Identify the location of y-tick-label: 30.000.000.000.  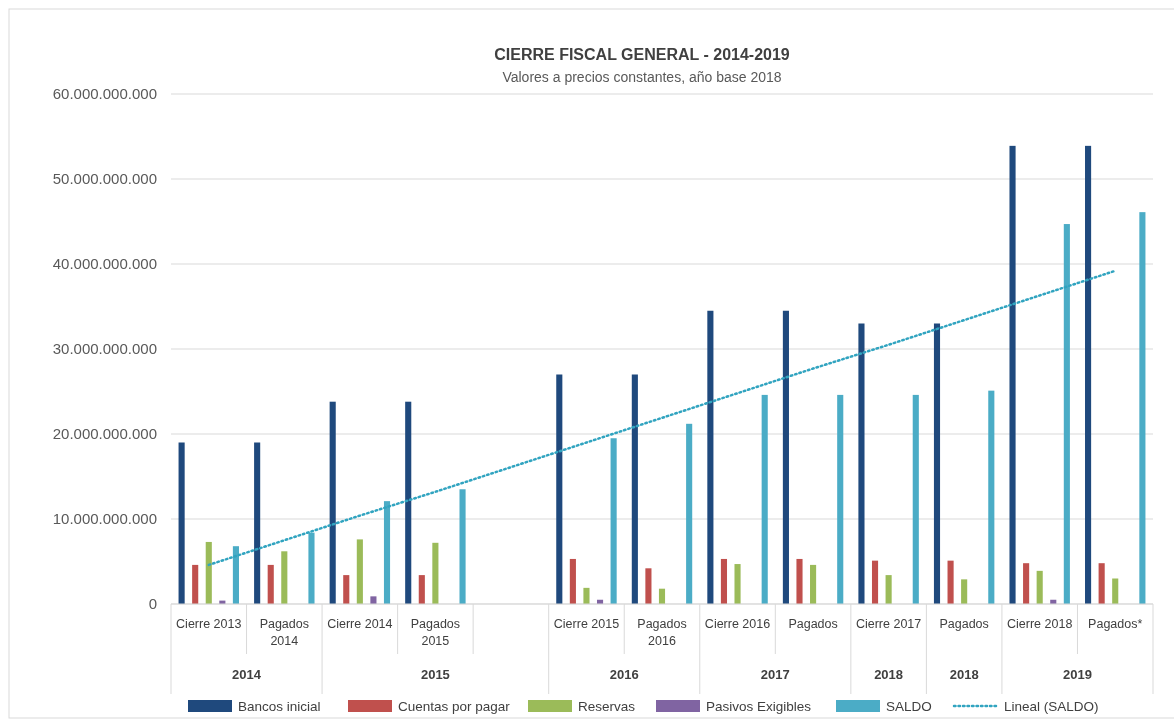
(104, 349).